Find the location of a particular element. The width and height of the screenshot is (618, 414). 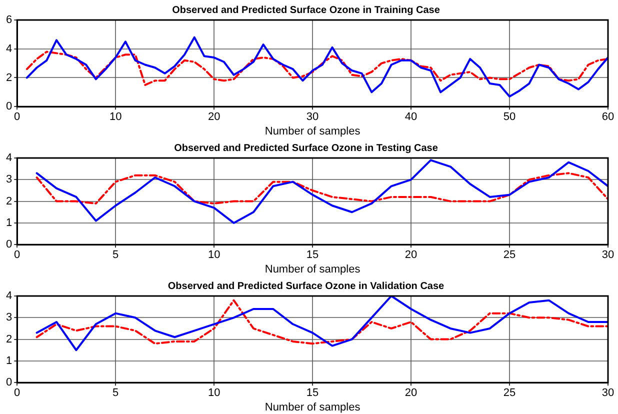

chart-title: Observed and Predicted Surface Ozone in Validation Case is located at coordinates (306, 286).